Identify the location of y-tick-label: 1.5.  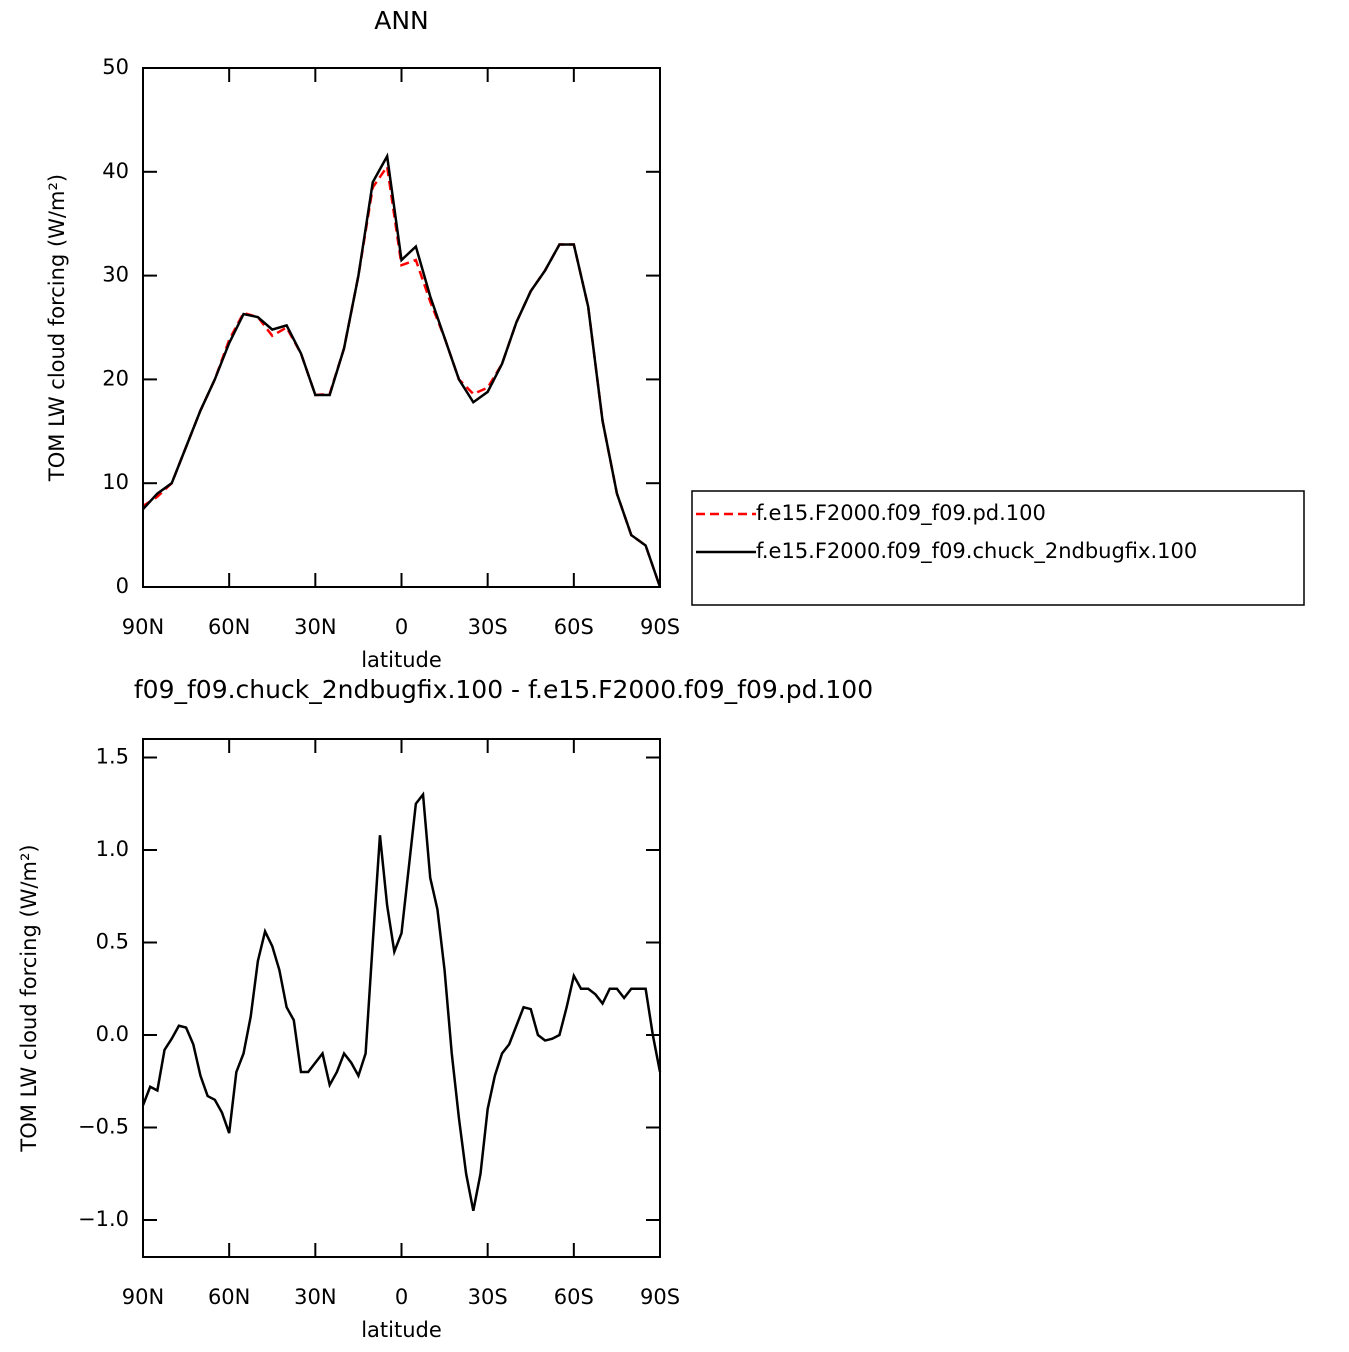
(112, 757).